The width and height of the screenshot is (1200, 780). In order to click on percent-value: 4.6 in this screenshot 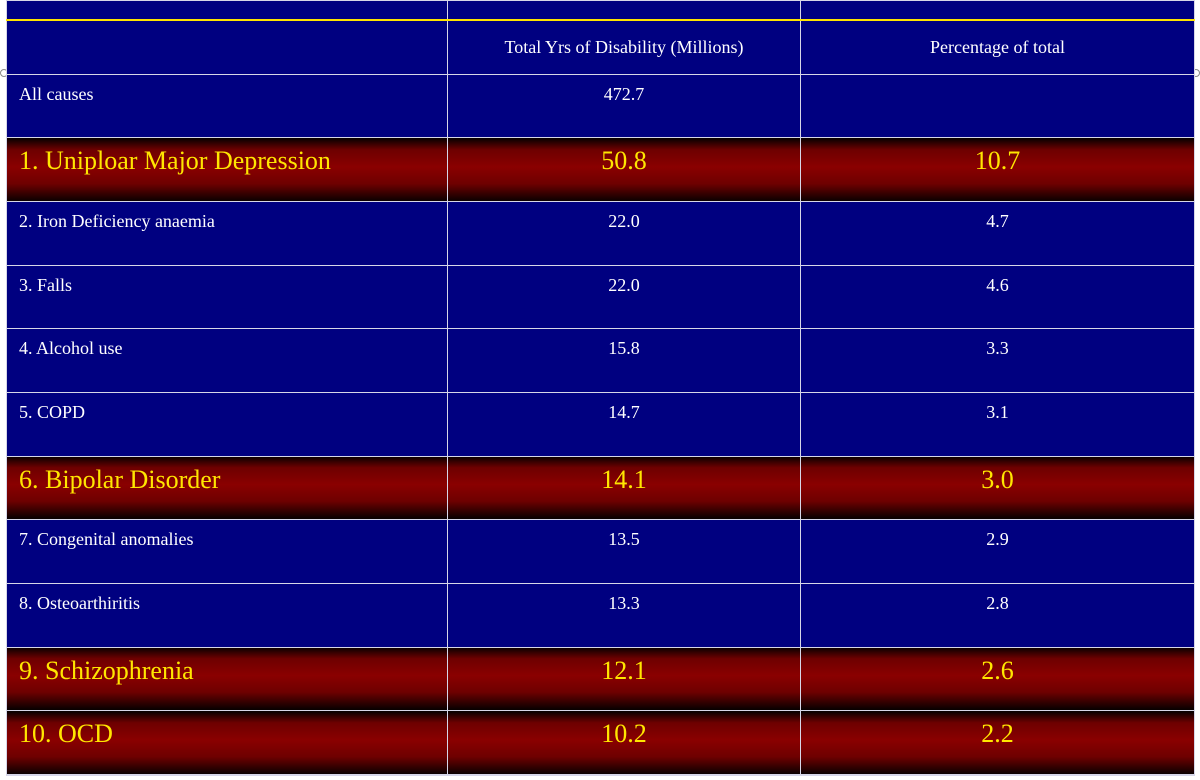, I will do `click(997, 284)`.